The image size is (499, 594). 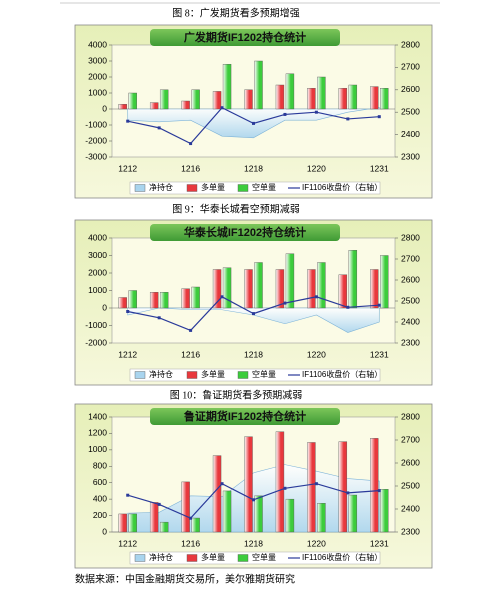 What do you see at coordinates (100, 498) in the screenshot?
I see `y-tick-label: 400` at bounding box center [100, 498].